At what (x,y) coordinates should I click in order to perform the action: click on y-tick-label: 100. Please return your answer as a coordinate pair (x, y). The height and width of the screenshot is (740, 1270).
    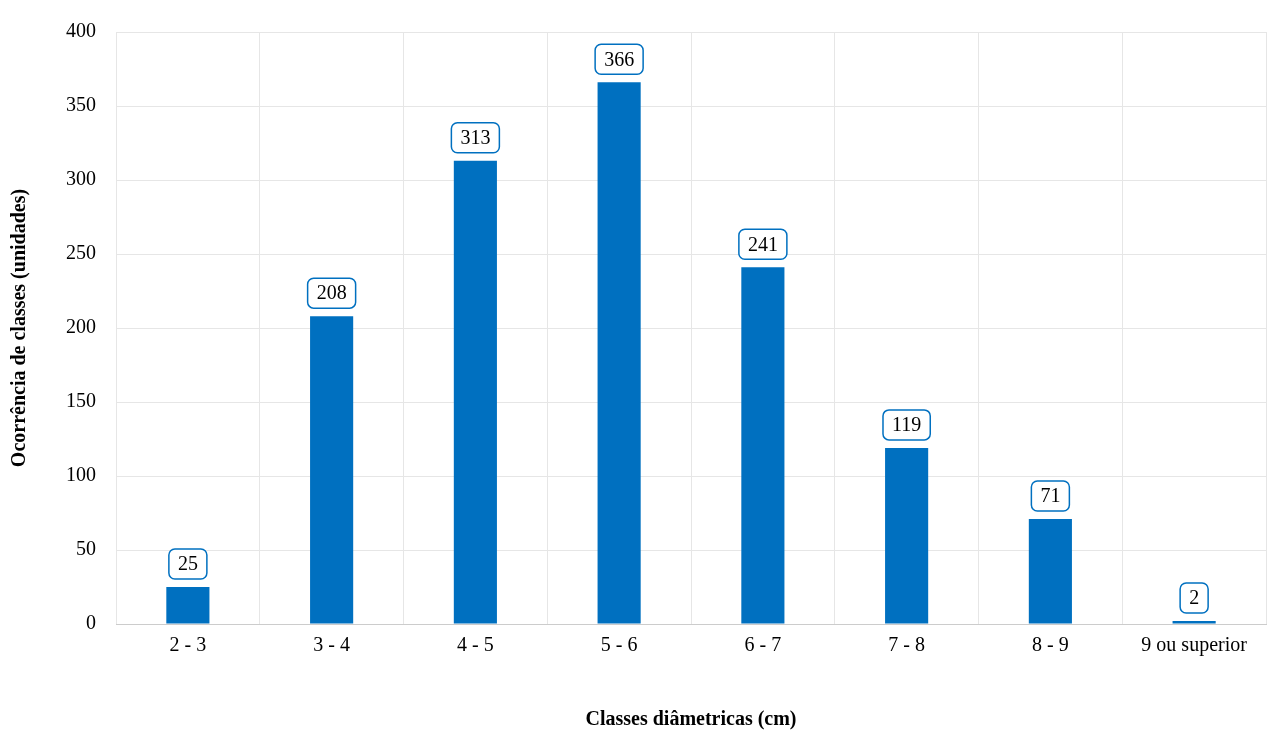
    Looking at the image, I should click on (81, 474).